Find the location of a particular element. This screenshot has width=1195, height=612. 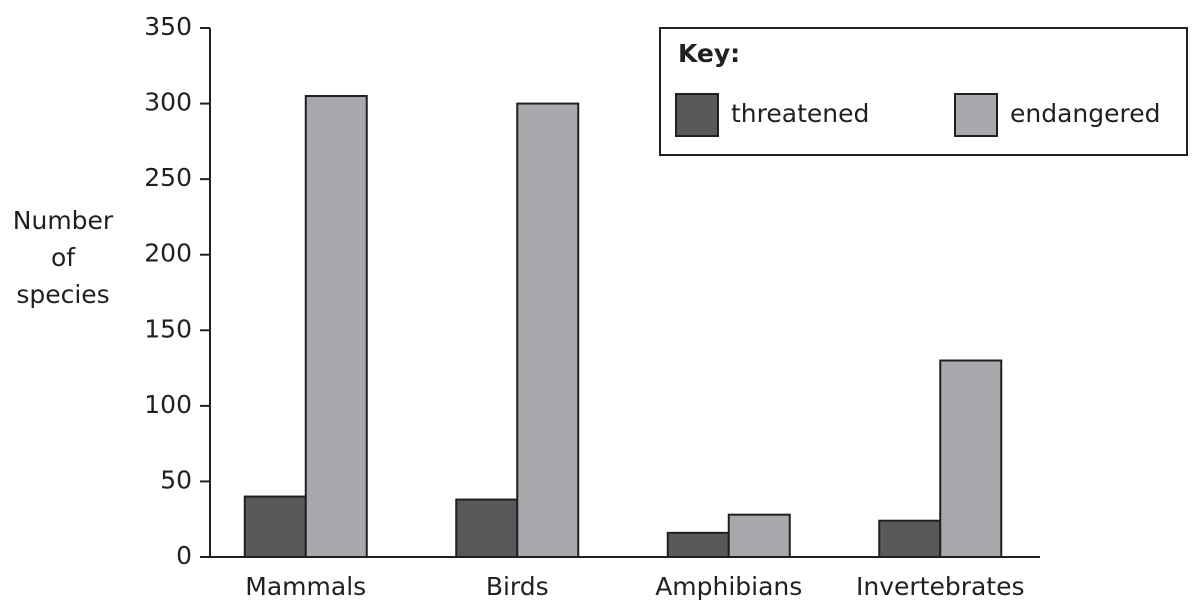

legend-label: threatened is located at coordinates (800, 113).